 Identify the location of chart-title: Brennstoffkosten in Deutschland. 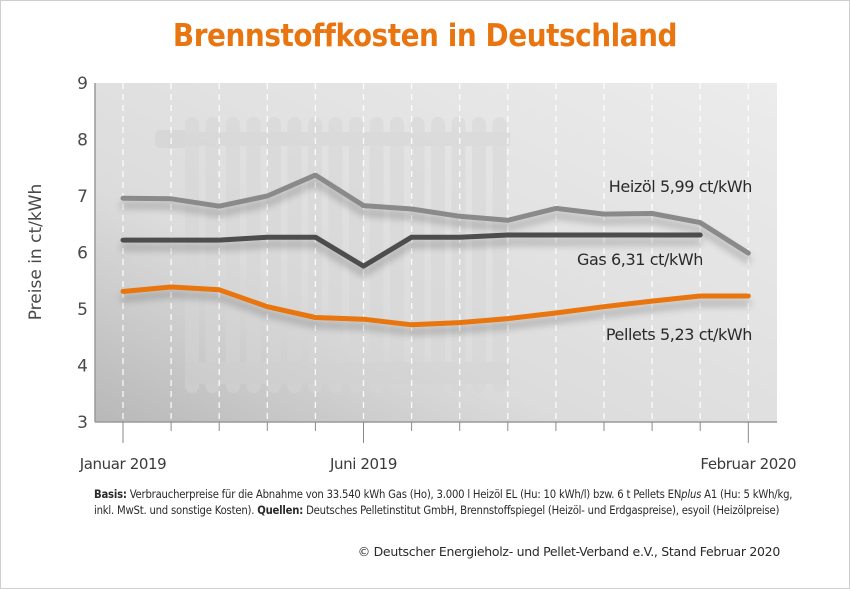
(425, 36).